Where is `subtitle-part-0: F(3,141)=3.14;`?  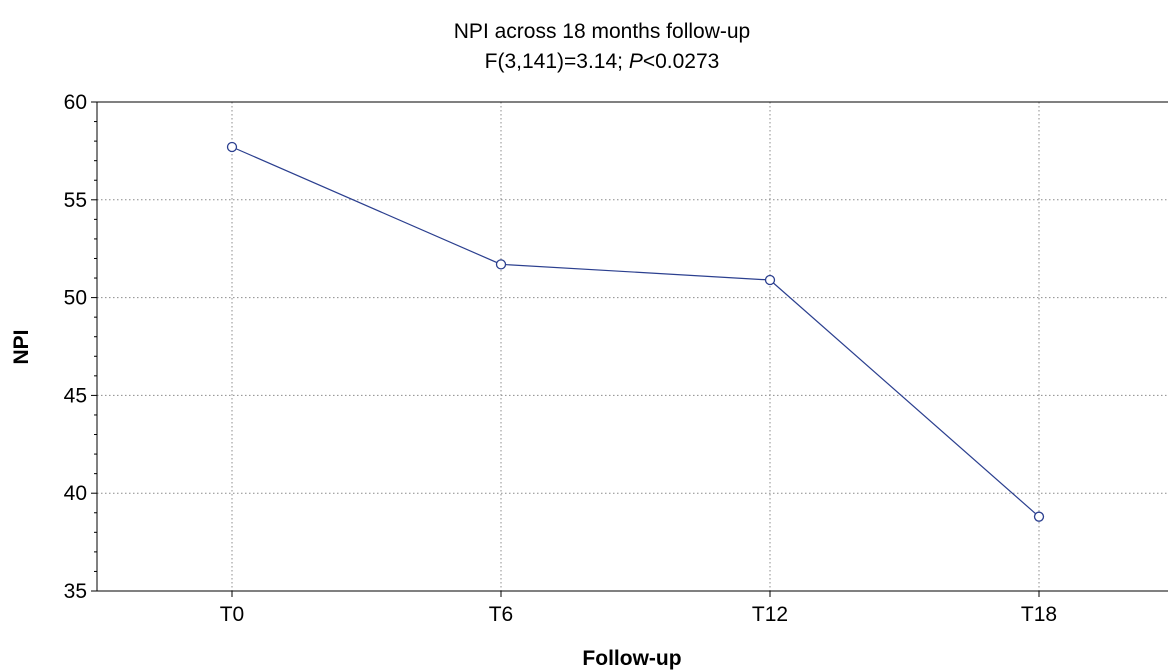
subtitle-part-0: F(3,141)=3.14; is located at coordinates (557, 61).